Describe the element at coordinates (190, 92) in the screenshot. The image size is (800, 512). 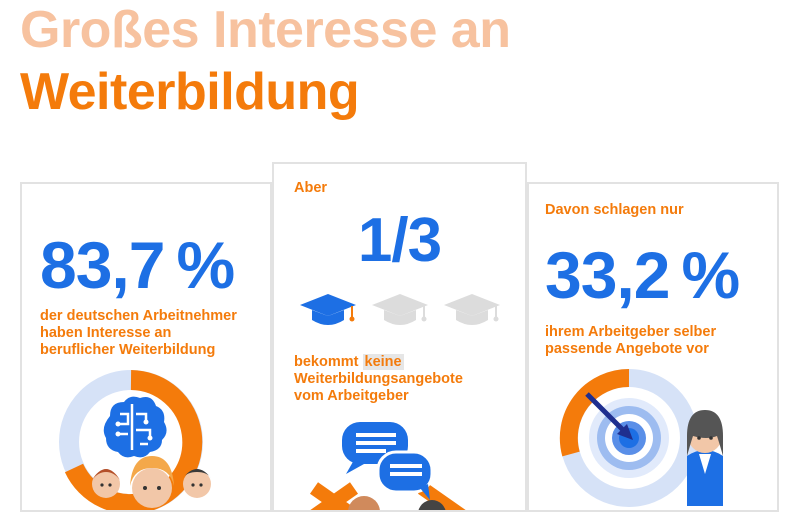
I see `title-line-2: Weiterbildung` at that location.